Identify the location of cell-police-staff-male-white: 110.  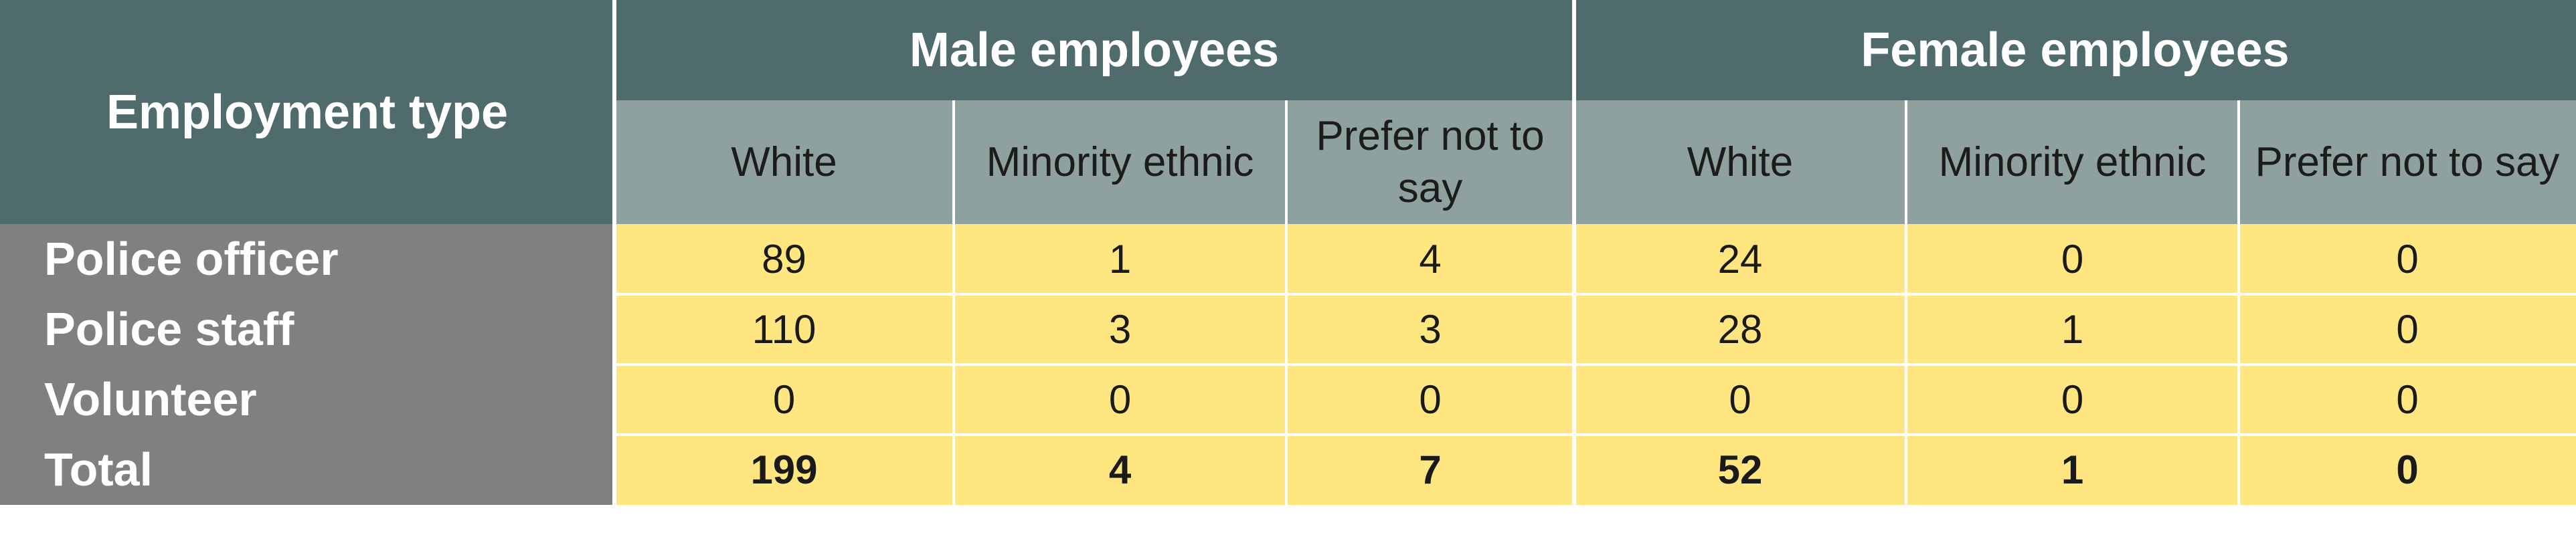
(784, 329).